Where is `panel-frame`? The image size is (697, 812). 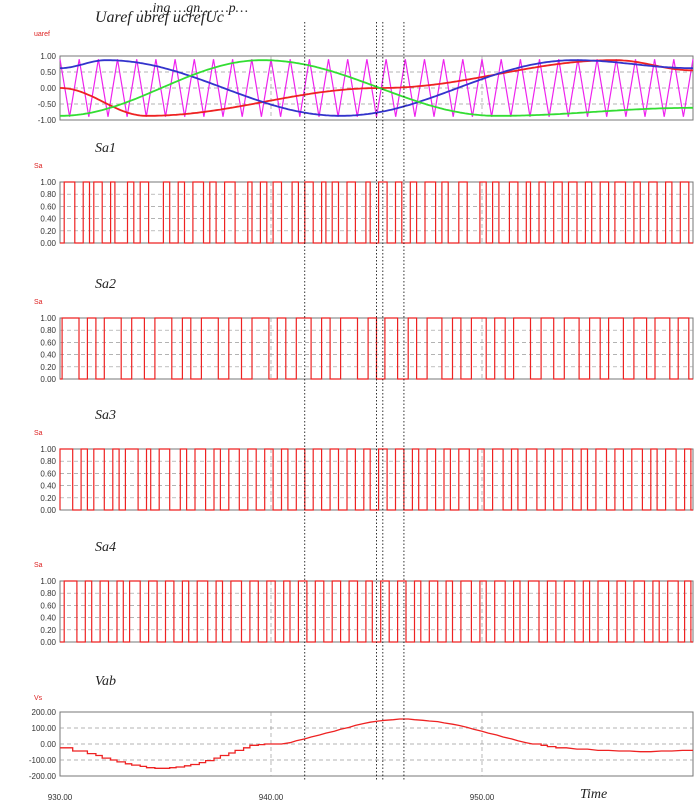
panel-frame is located at coordinates (376, 479).